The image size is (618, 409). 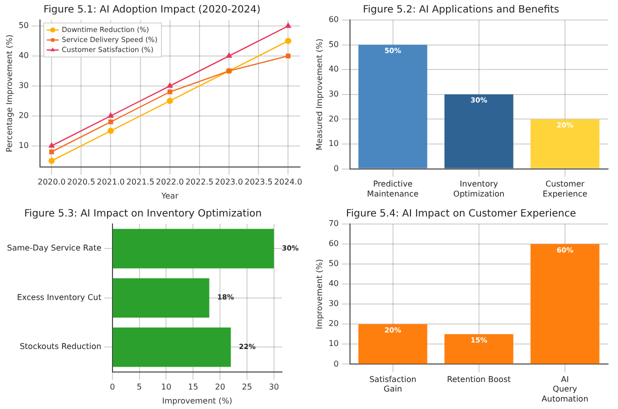 What do you see at coordinates (112, 387) in the screenshot?
I see `x-tick-label: 0` at bounding box center [112, 387].